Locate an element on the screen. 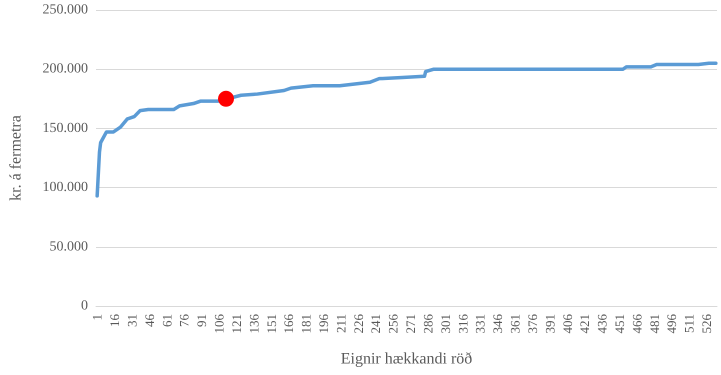  x-axis-title: Eignir hækkandi röð is located at coordinates (406, 359).